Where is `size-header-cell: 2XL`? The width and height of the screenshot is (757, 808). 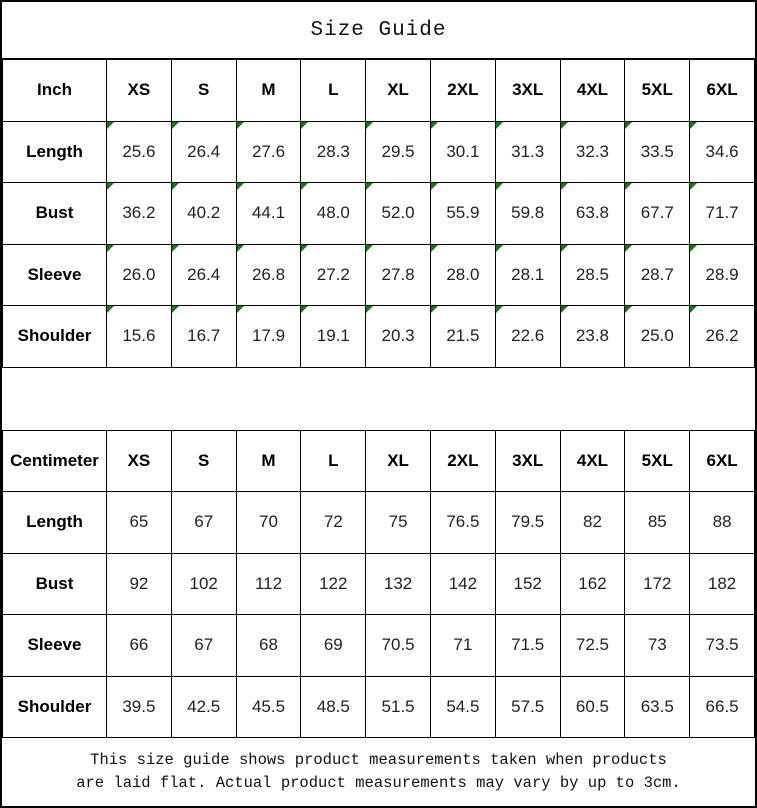
size-header-cell: 2XL is located at coordinates (462, 460).